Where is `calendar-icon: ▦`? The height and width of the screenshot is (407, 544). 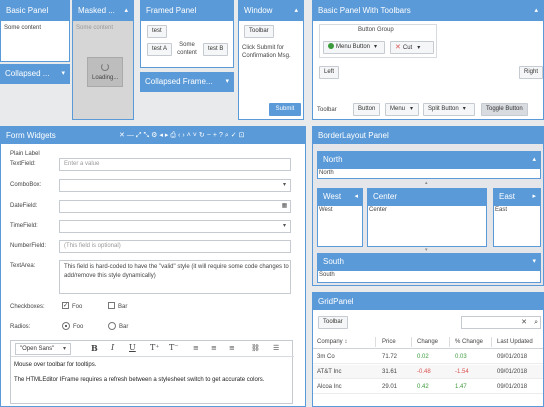
calendar-icon: ▦ is located at coordinates (284, 206).